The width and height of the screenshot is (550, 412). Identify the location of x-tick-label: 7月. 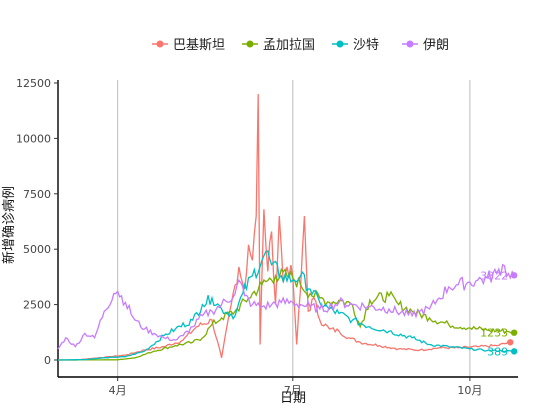
(293, 390).